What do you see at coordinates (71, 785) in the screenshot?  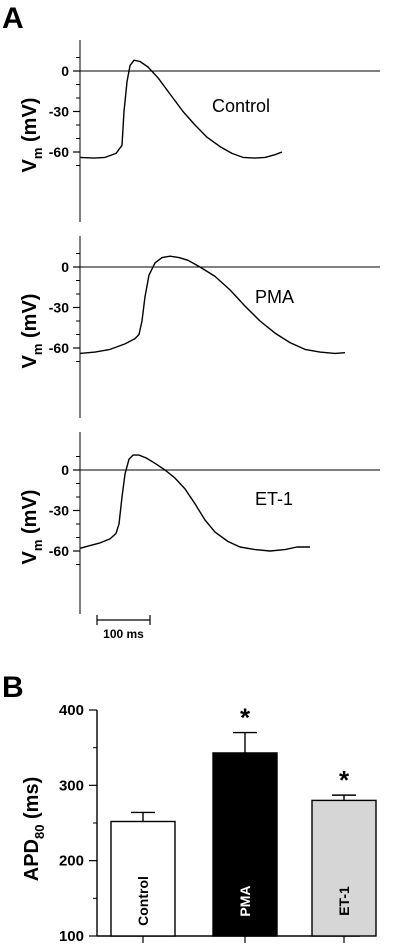 I see `bar-y-tick-label: 300` at bounding box center [71, 785].